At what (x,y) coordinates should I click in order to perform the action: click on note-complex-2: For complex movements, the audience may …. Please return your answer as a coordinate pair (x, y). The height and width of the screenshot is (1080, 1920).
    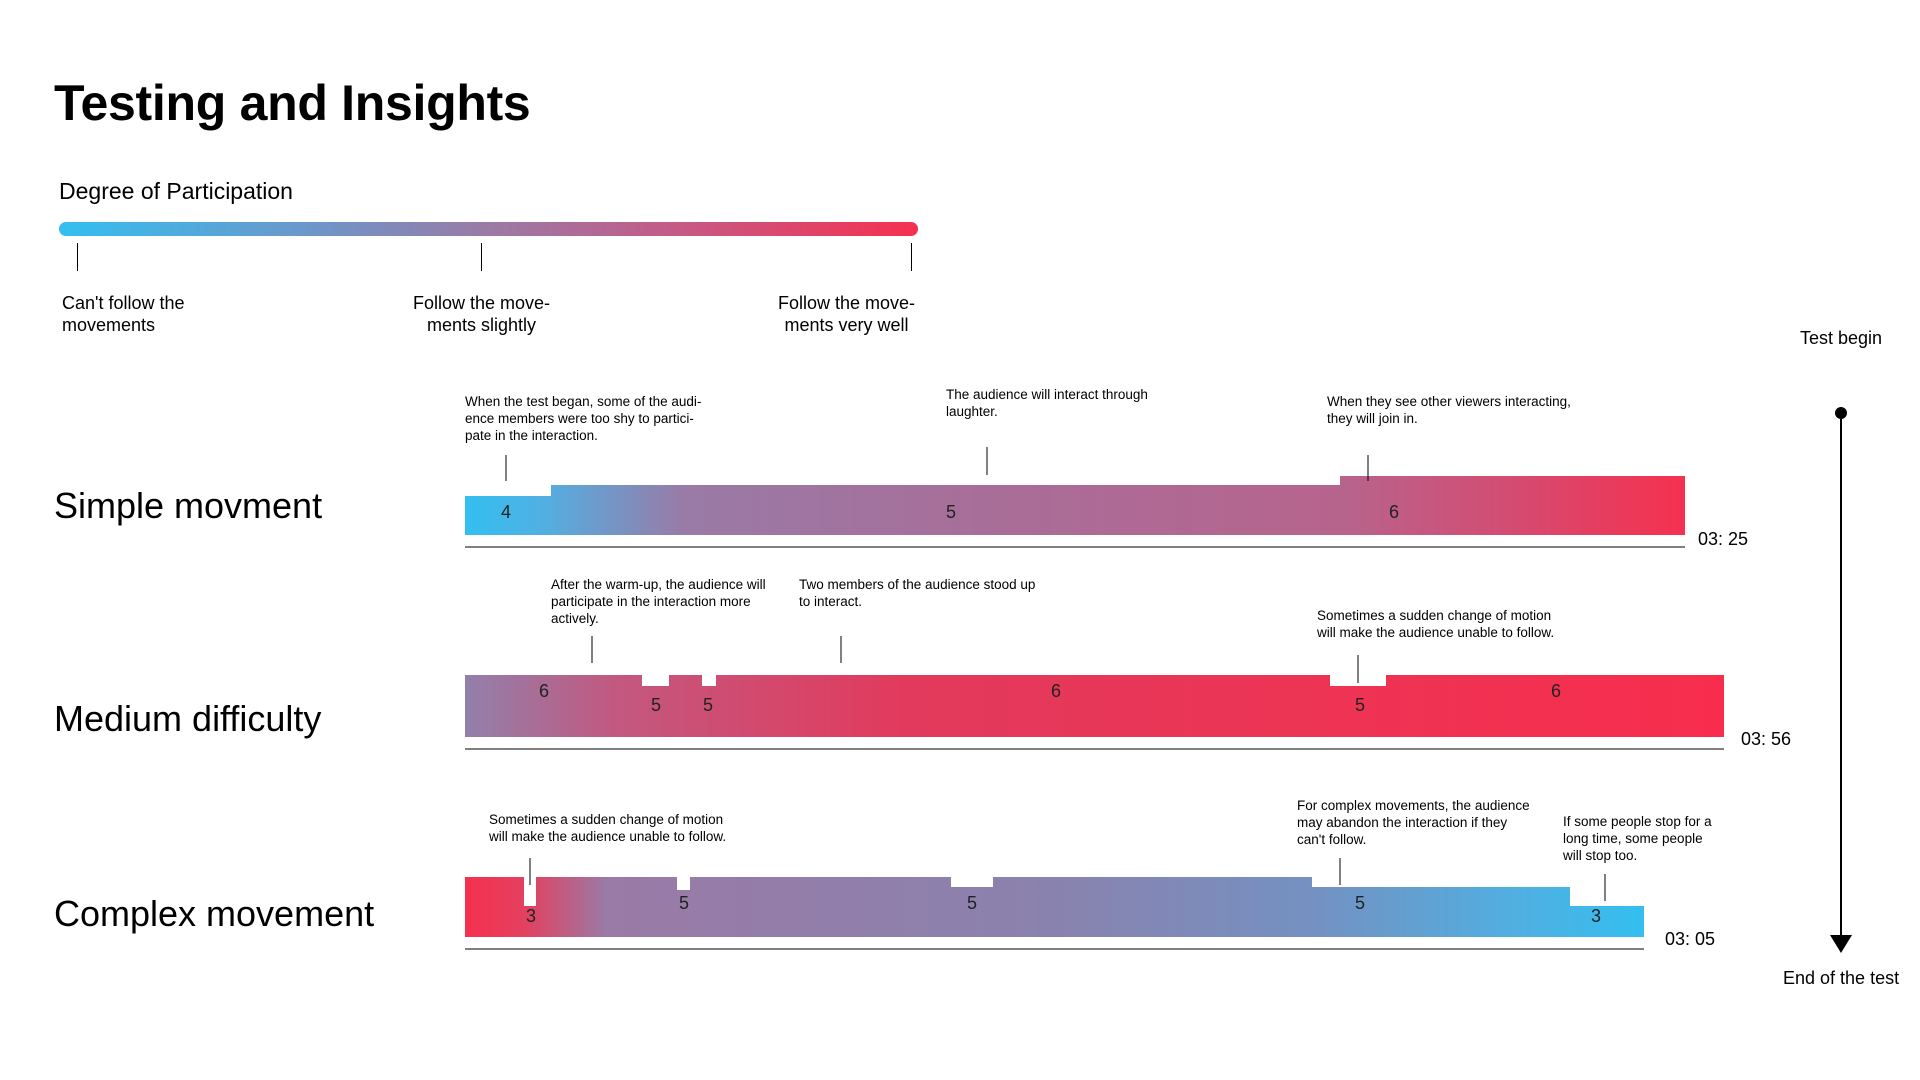
    Looking at the image, I should click on (1413, 822).